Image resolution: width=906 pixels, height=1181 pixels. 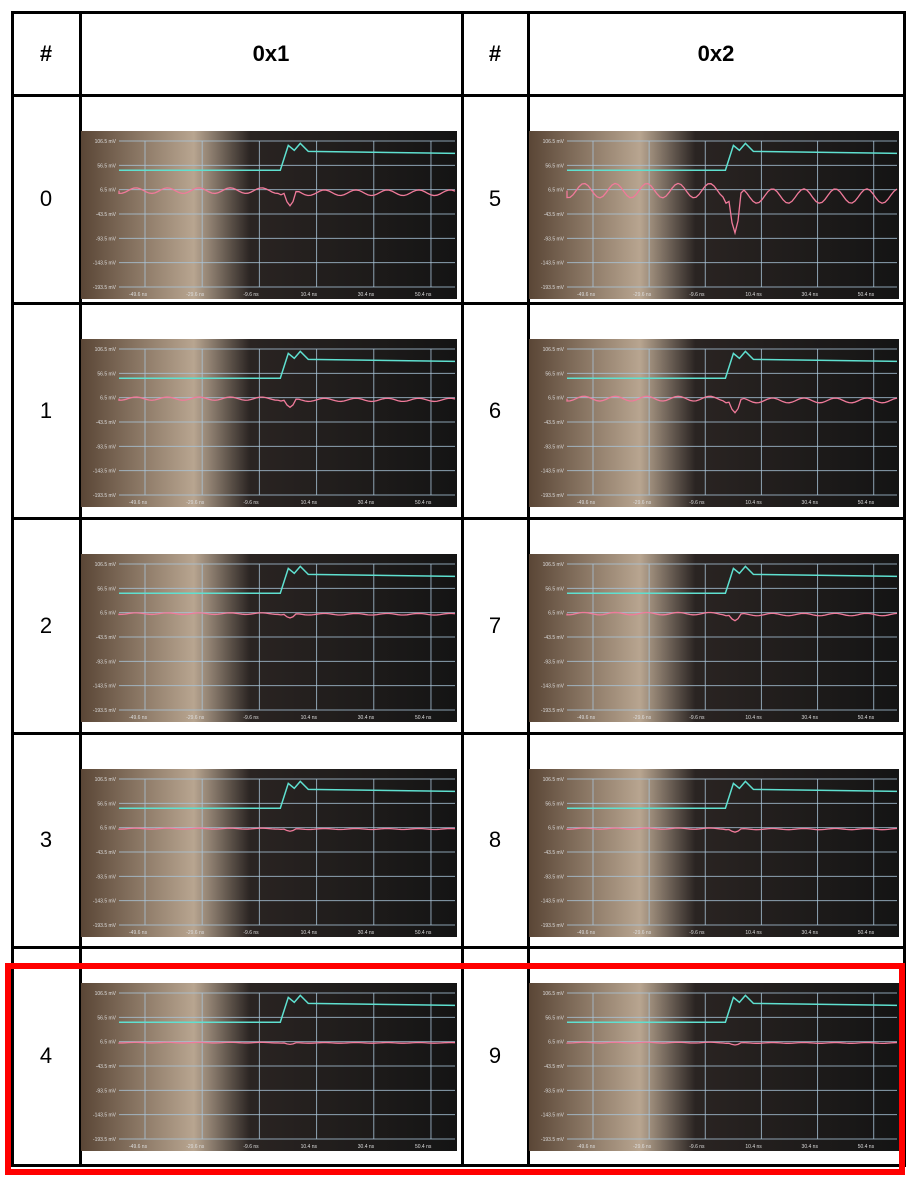 What do you see at coordinates (46, 839) in the screenshot?
I see `row-number: 3` at bounding box center [46, 839].